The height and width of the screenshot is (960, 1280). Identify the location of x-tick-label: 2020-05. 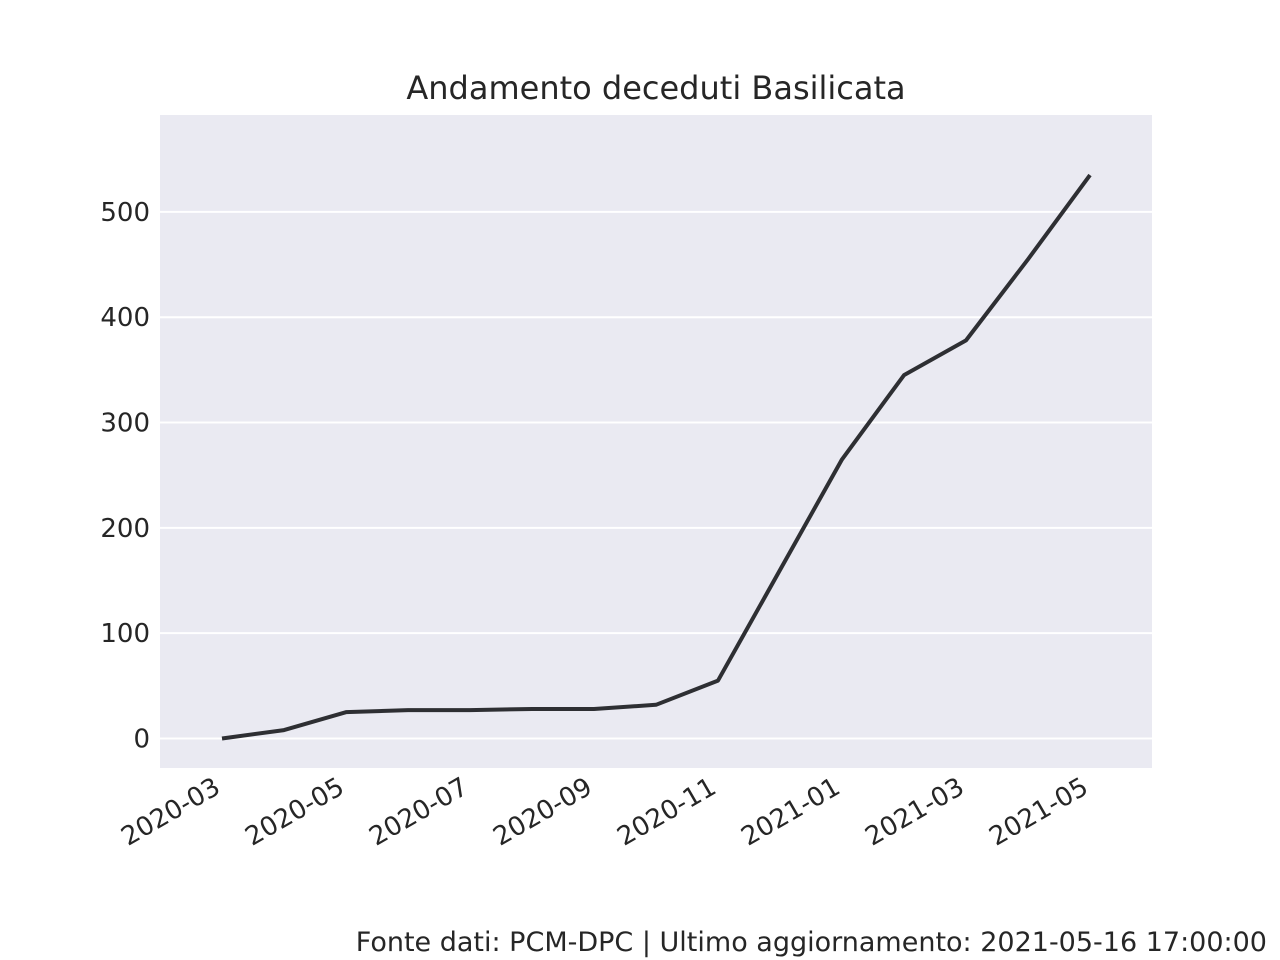
(294, 812).